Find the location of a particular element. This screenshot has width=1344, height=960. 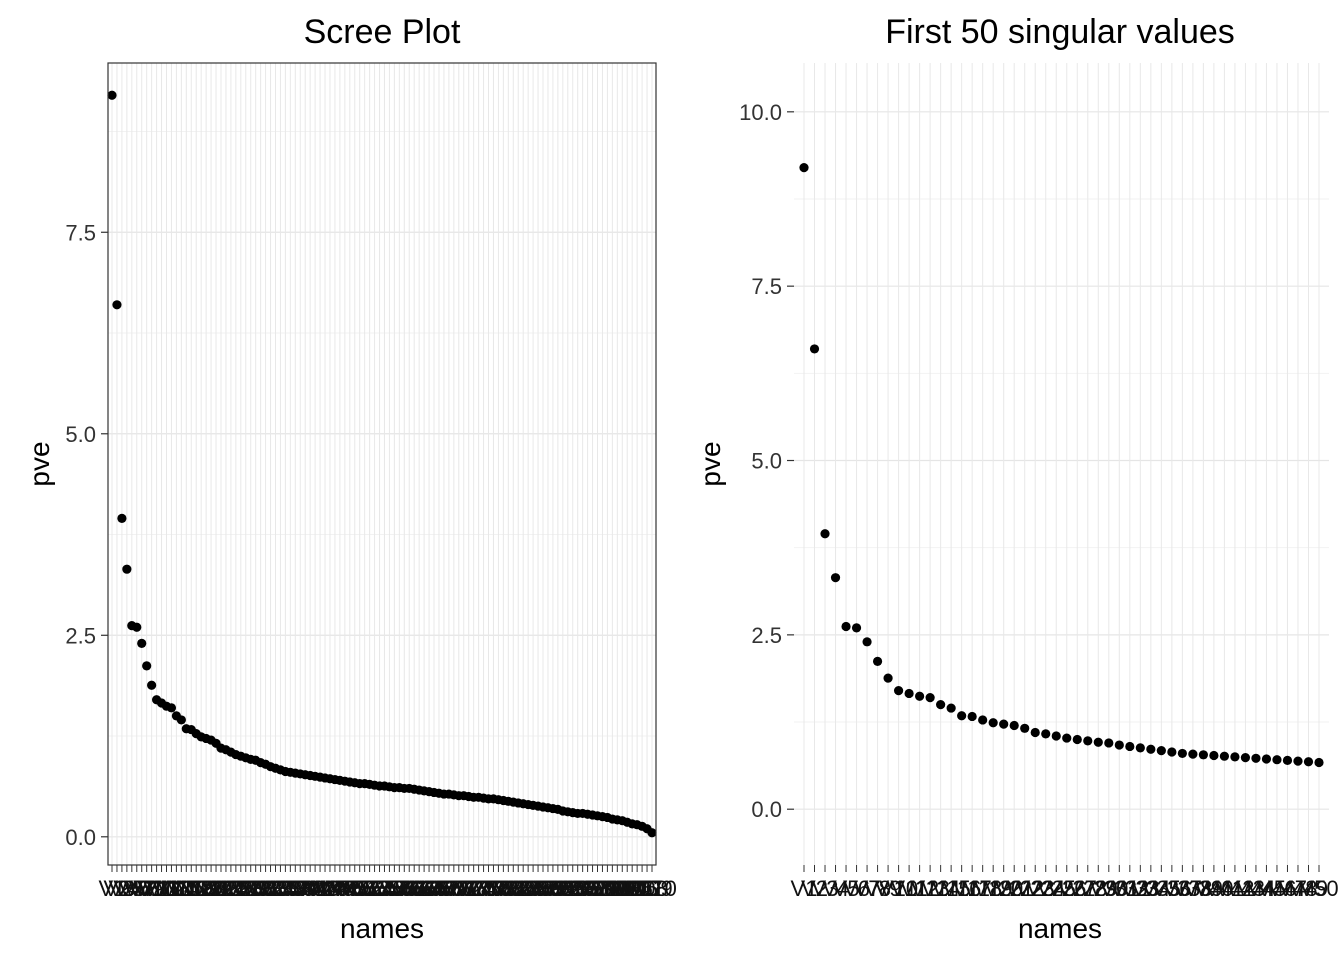

x-tick-label: V6 is located at coordinates (136, 888).